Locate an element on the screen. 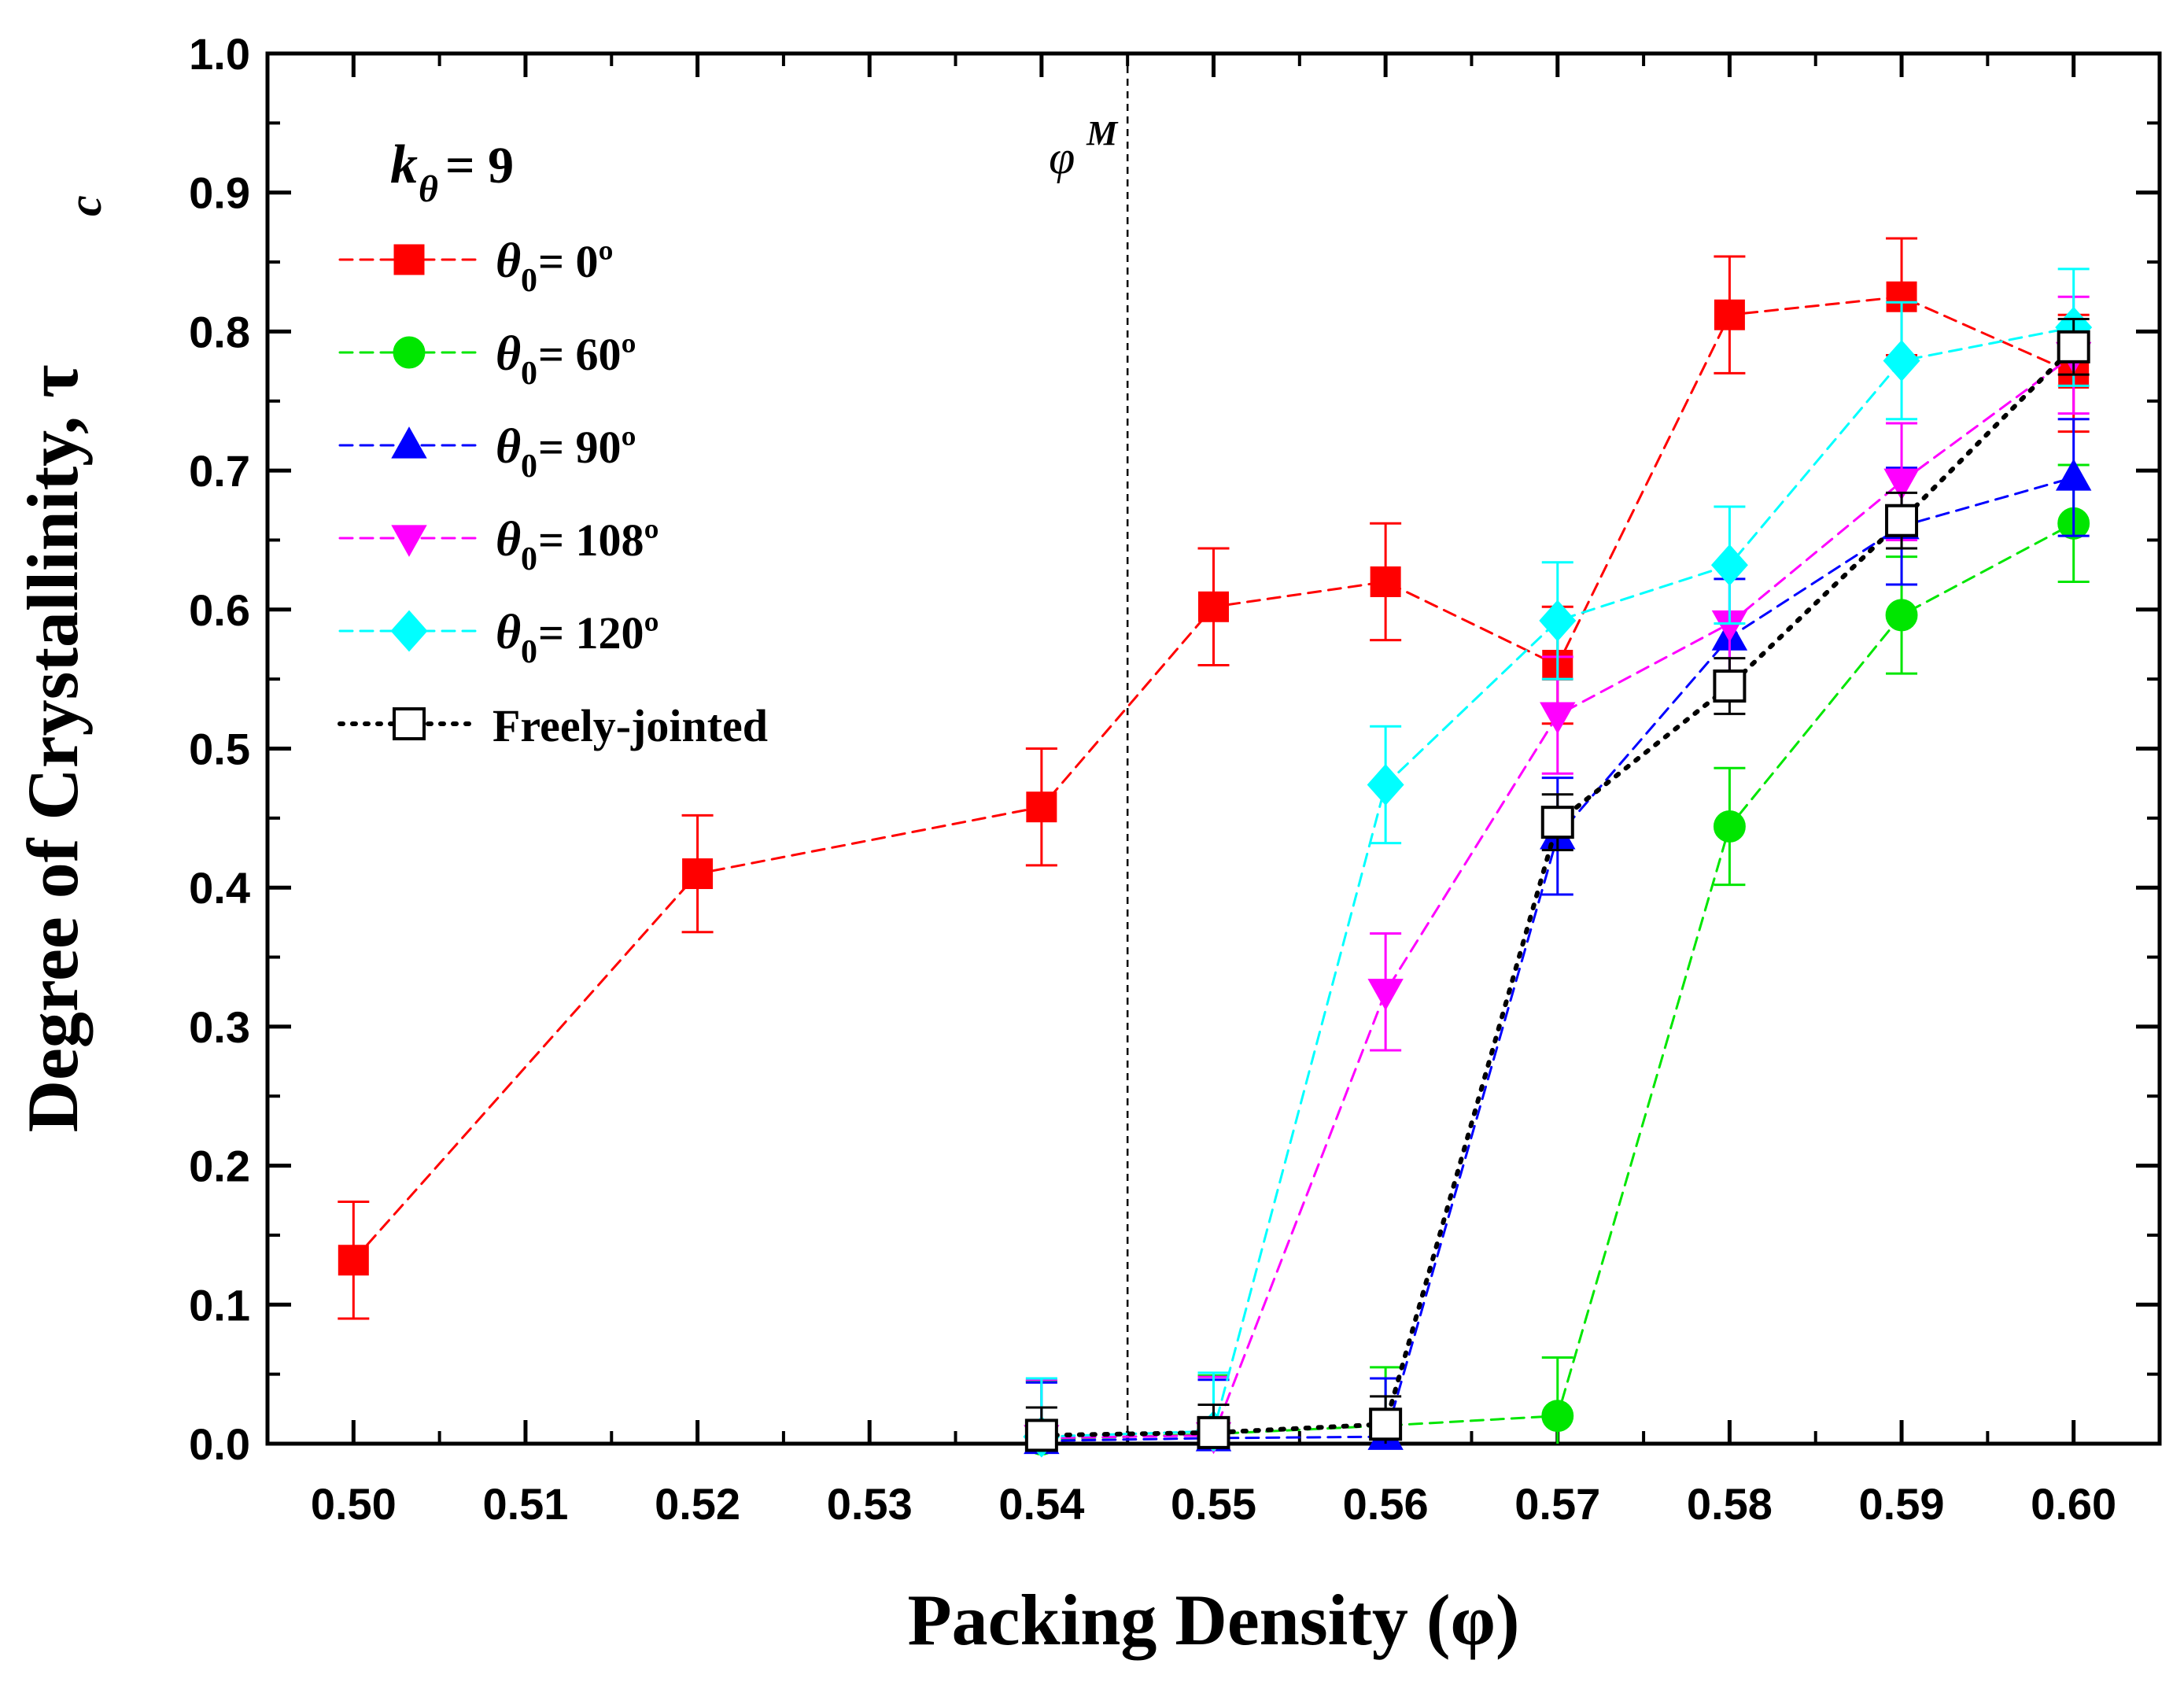  legend-parameter-k: k is located at coordinates (404, 165).